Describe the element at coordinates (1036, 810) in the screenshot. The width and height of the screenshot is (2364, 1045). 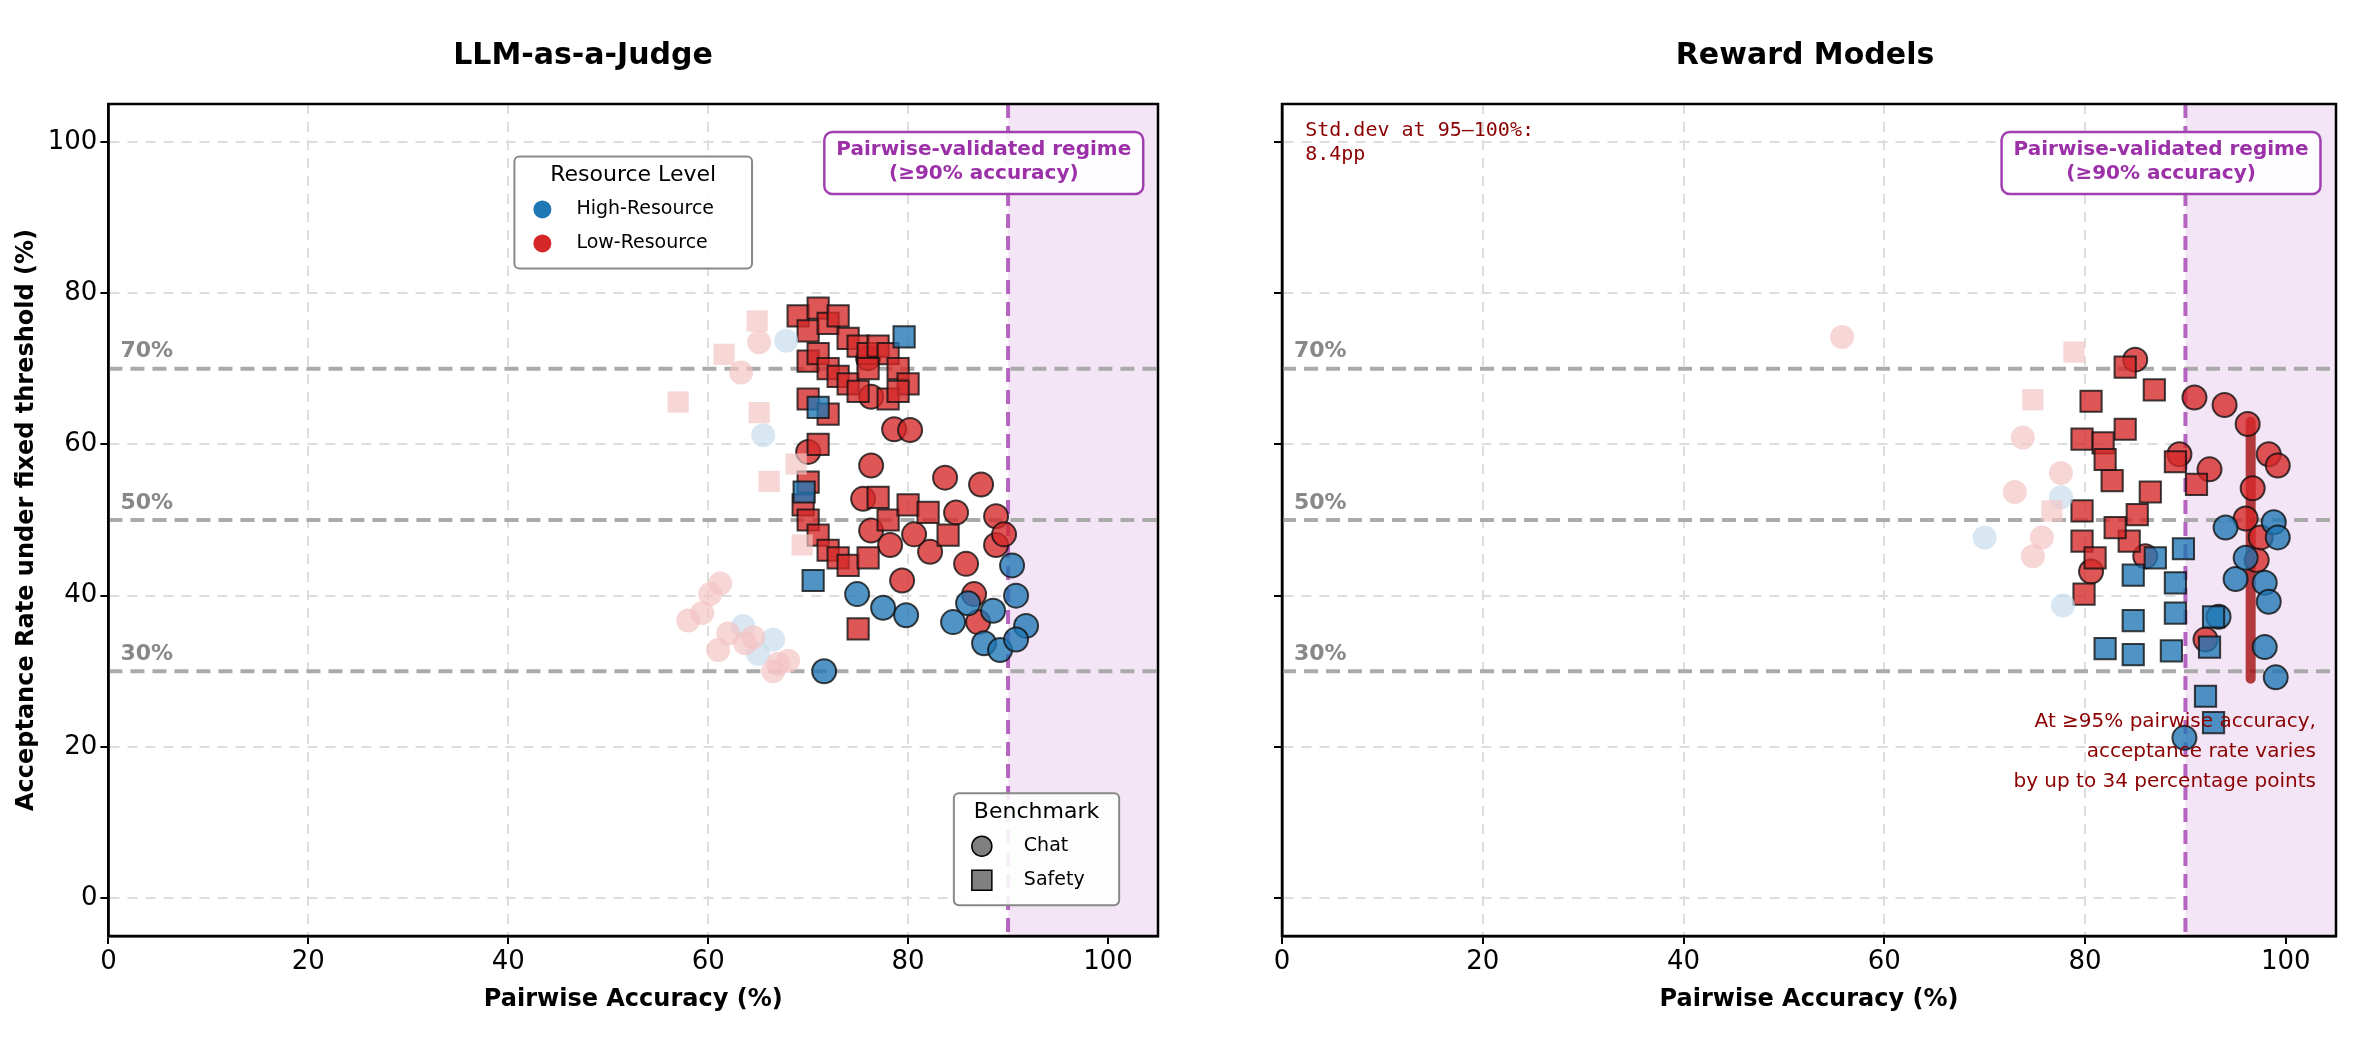
I see `text: Benchmark` at that location.